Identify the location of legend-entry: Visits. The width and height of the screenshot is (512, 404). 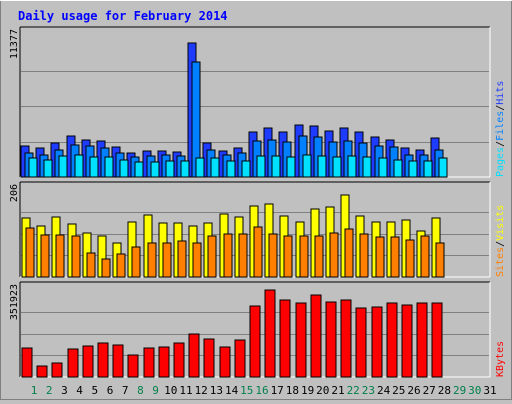
(500, 223).